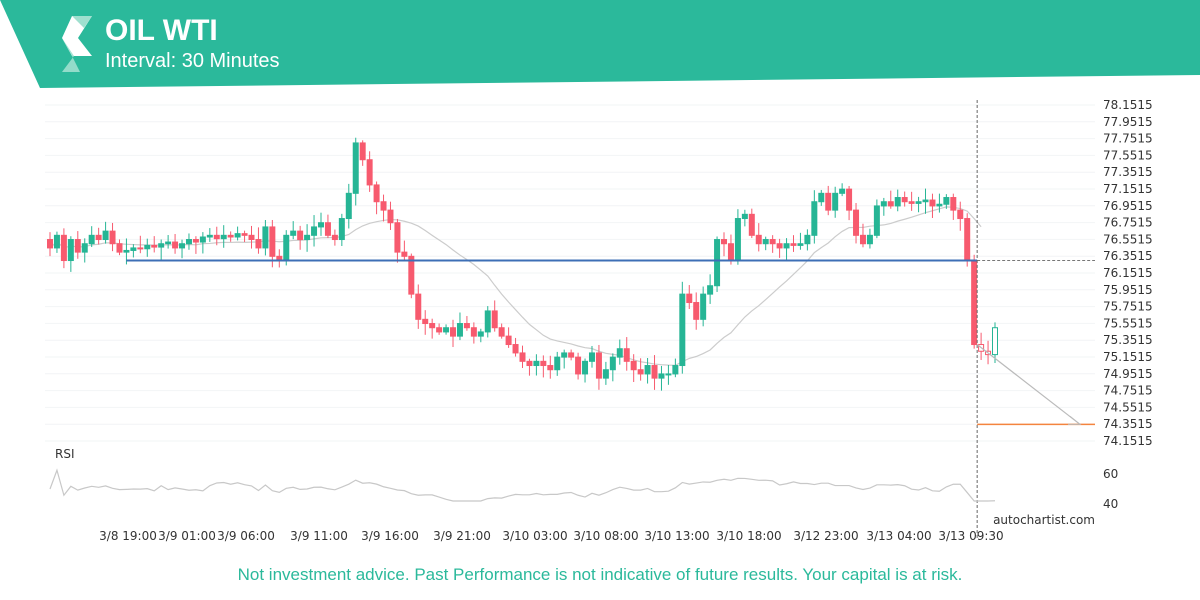 This screenshot has width=1200, height=600. I want to click on header-banner, so click(600, 44).